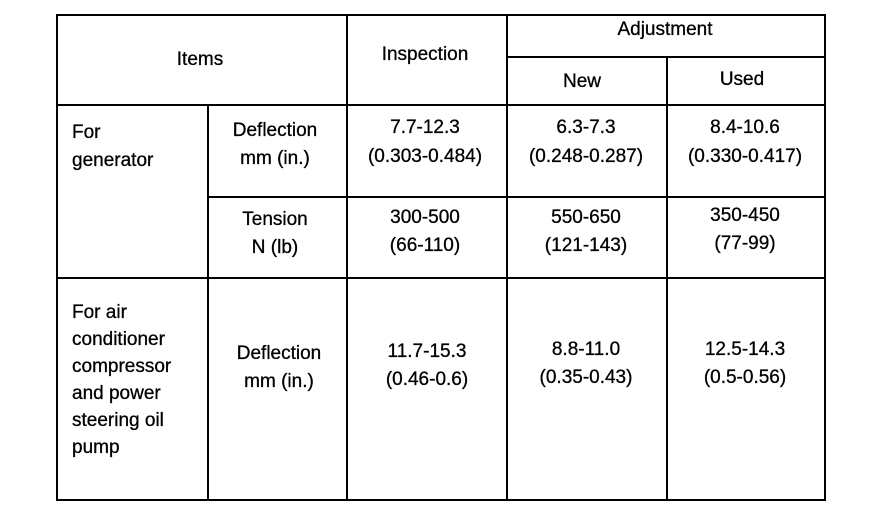 The image size is (896, 529). What do you see at coordinates (586, 245) in the screenshot?
I see `cell-value: (121-143)` at bounding box center [586, 245].